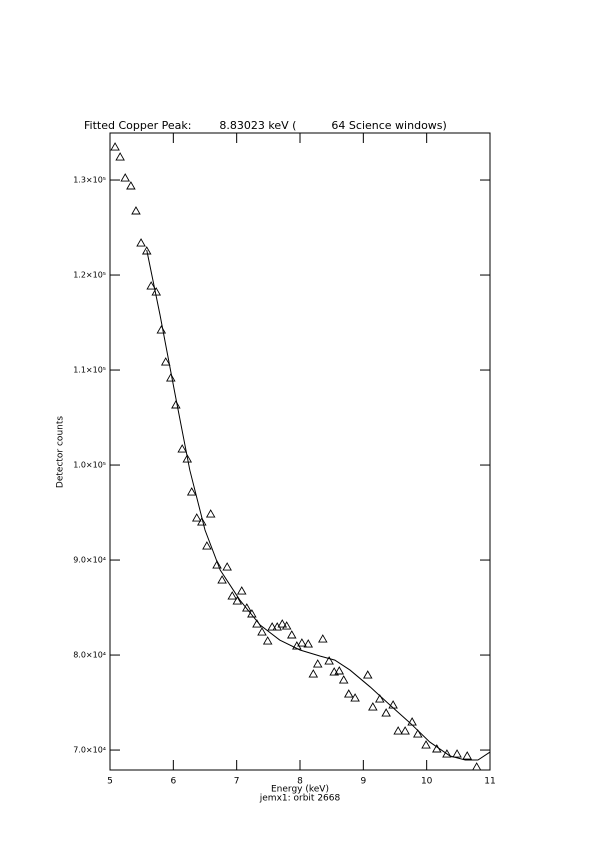 The width and height of the screenshot is (595, 846). I want to click on x-tick-label: 10, so click(427, 782).